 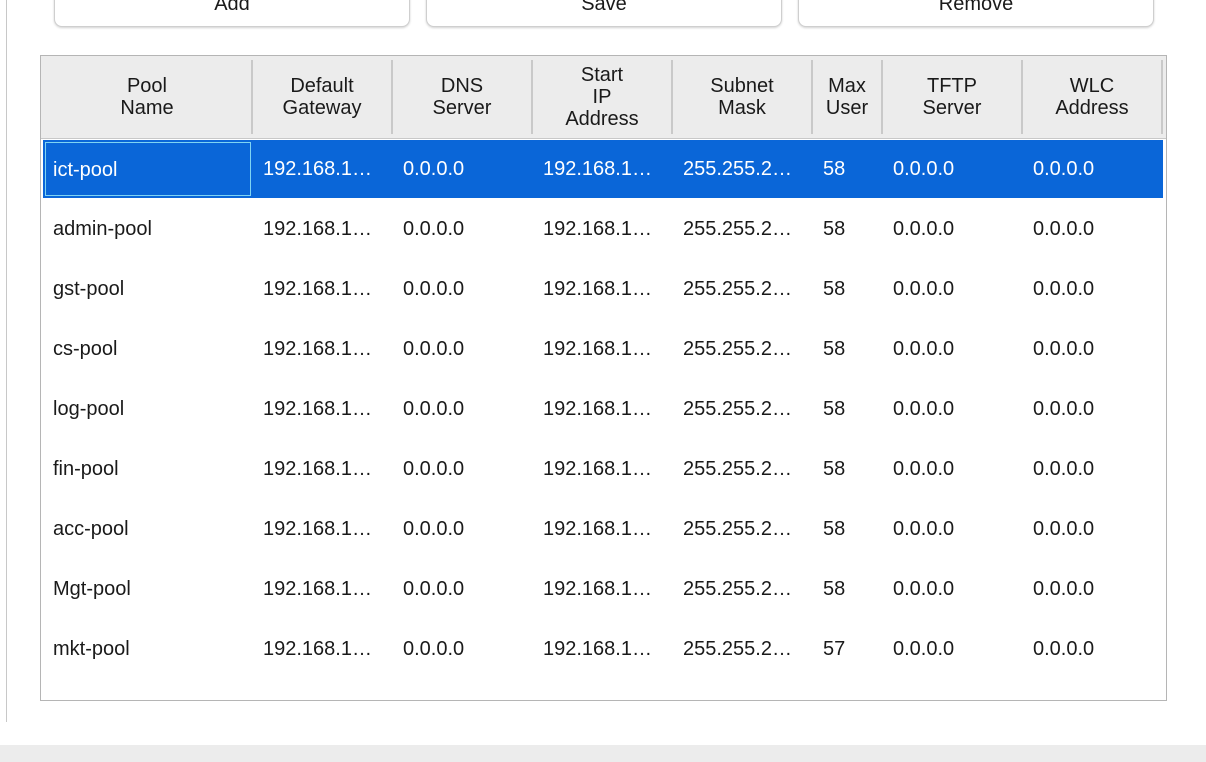 What do you see at coordinates (92, 589) in the screenshot?
I see `cell-pool-name: Mgt-pool` at bounding box center [92, 589].